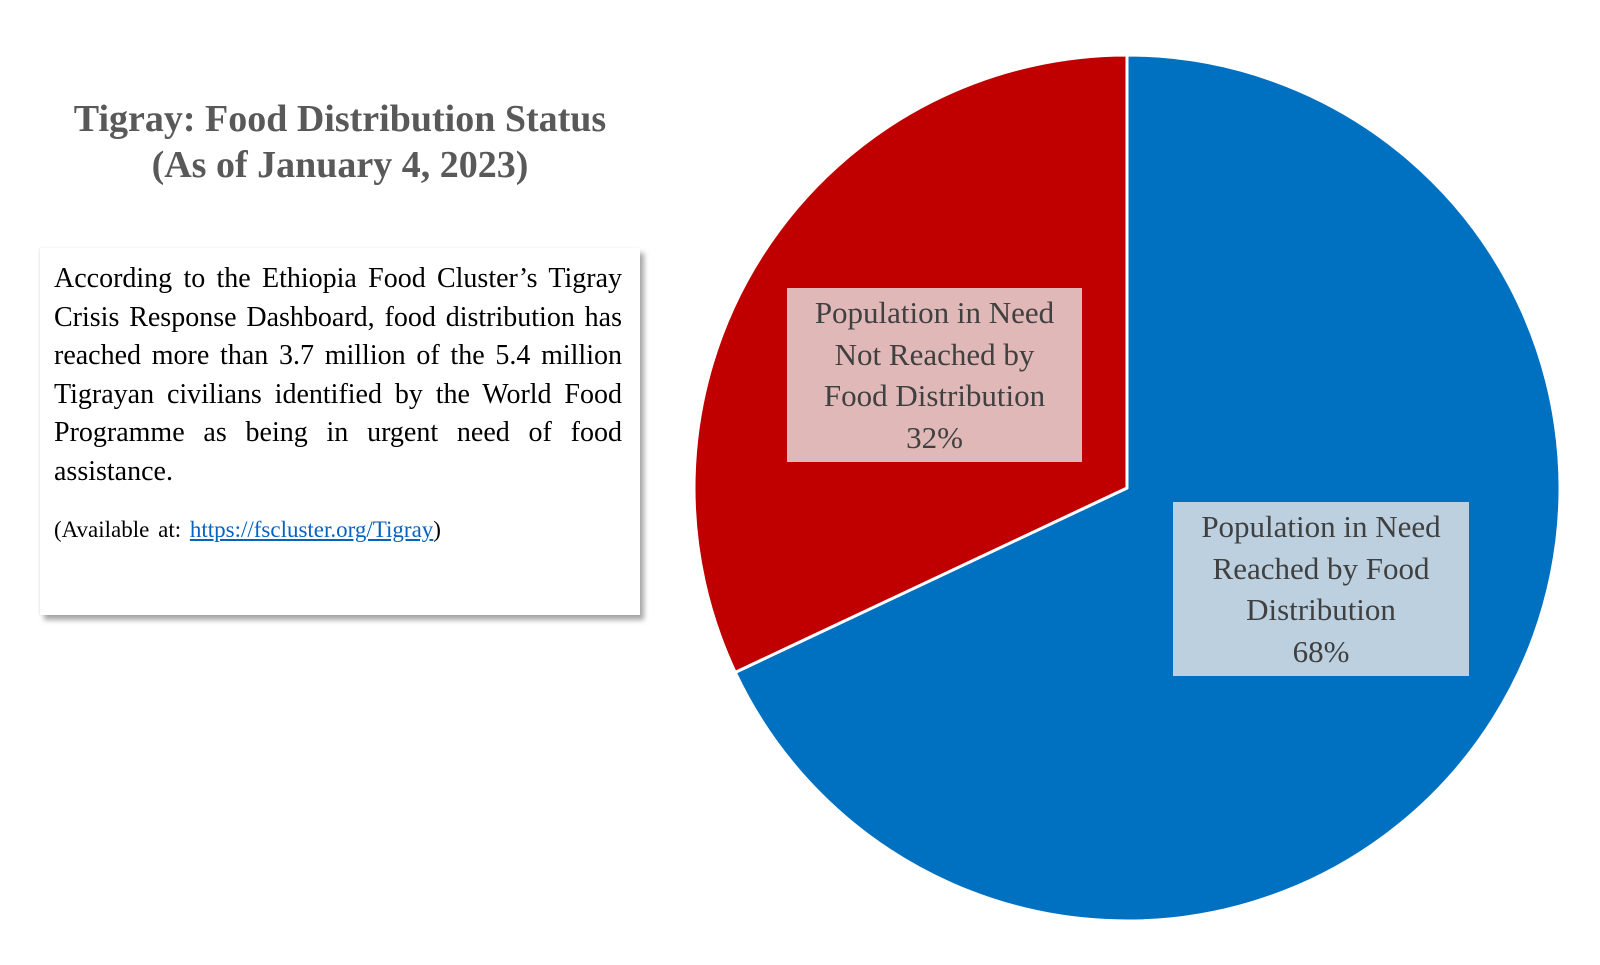 Image resolution: width=1600 pixels, height=965 pixels. What do you see at coordinates (1321, 568) in the screenshot?
I see `slice-label-reached-line-2: Reached by Food` at bounding box center [1321, 568].